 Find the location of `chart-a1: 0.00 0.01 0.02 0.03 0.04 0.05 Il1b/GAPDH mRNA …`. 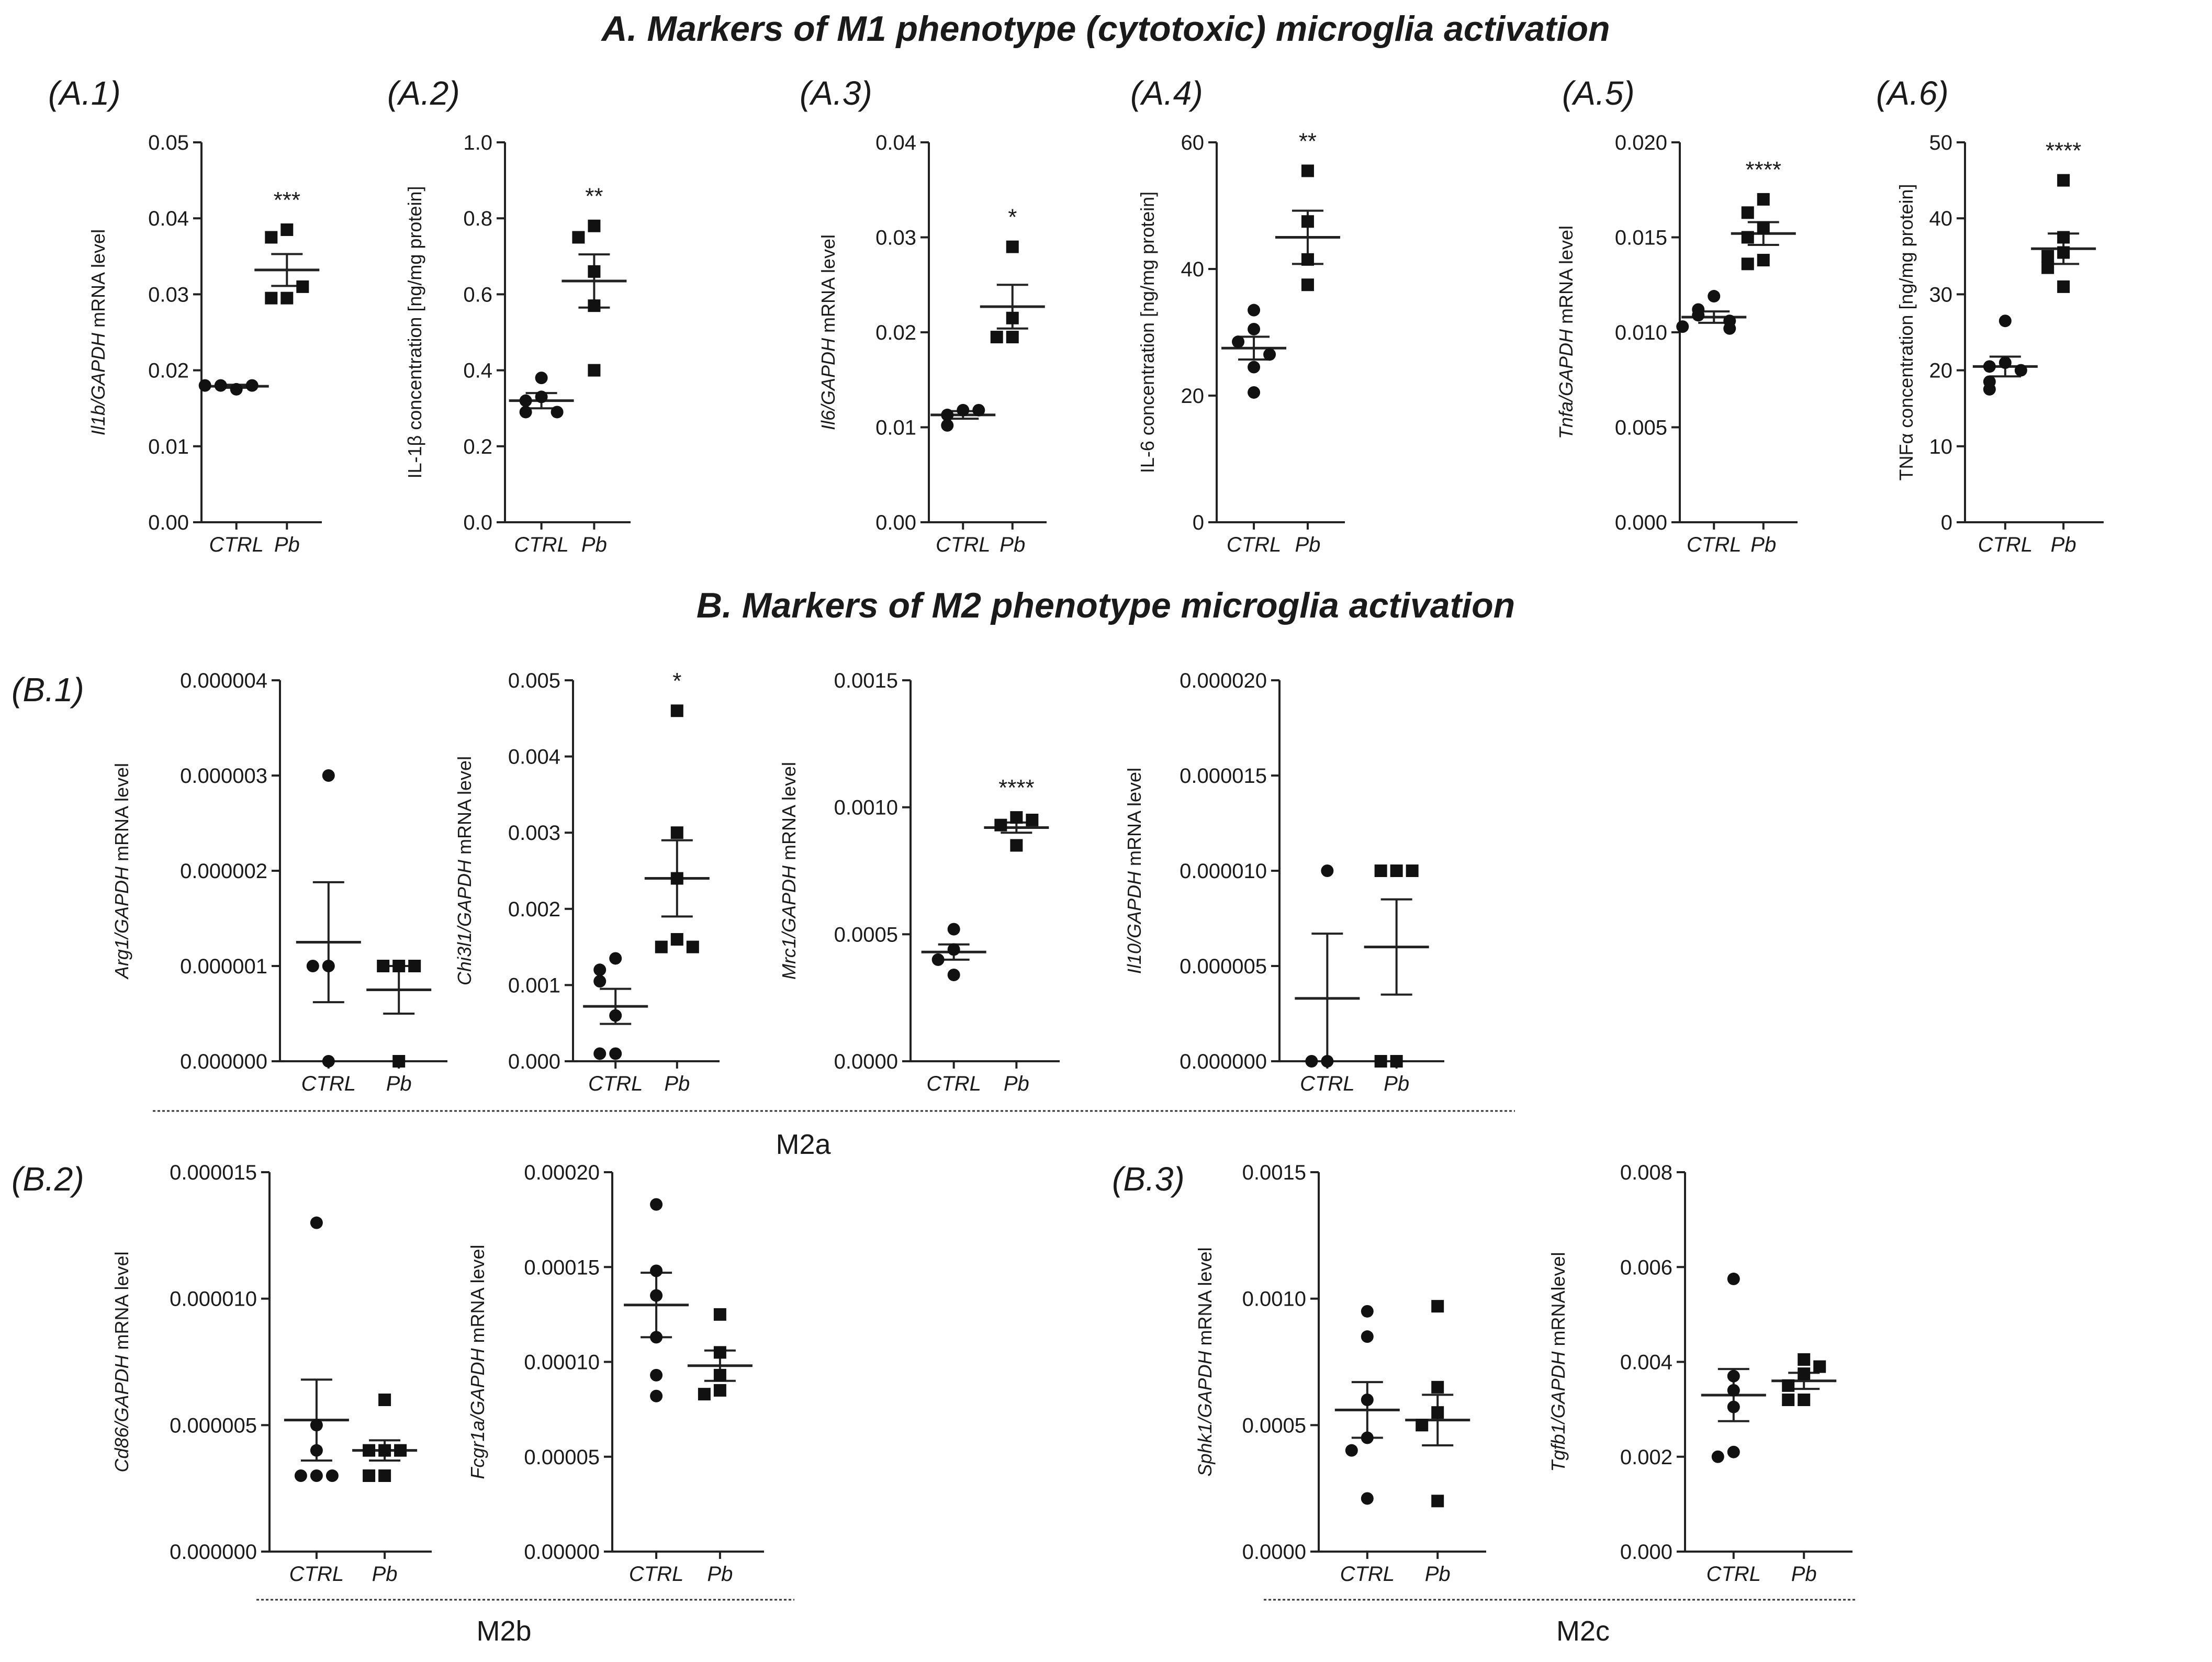

chart-a1: 0.00 0.01 0.02 0.03 0.04 0.05 Il1b/GAPDH mRNA … is located at coordinates (204, 343).